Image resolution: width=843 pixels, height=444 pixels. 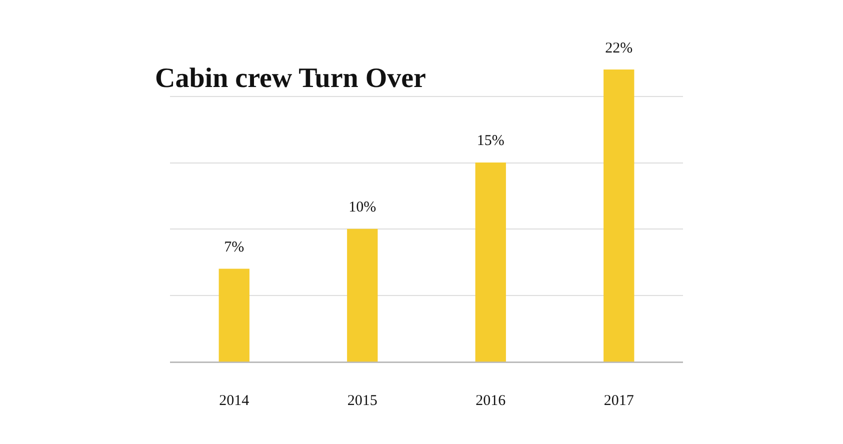 What do you see at coordinates (234, 400) in the screenshot?
I see `x-tick-label: 2014` at bounding box center [234, 400].